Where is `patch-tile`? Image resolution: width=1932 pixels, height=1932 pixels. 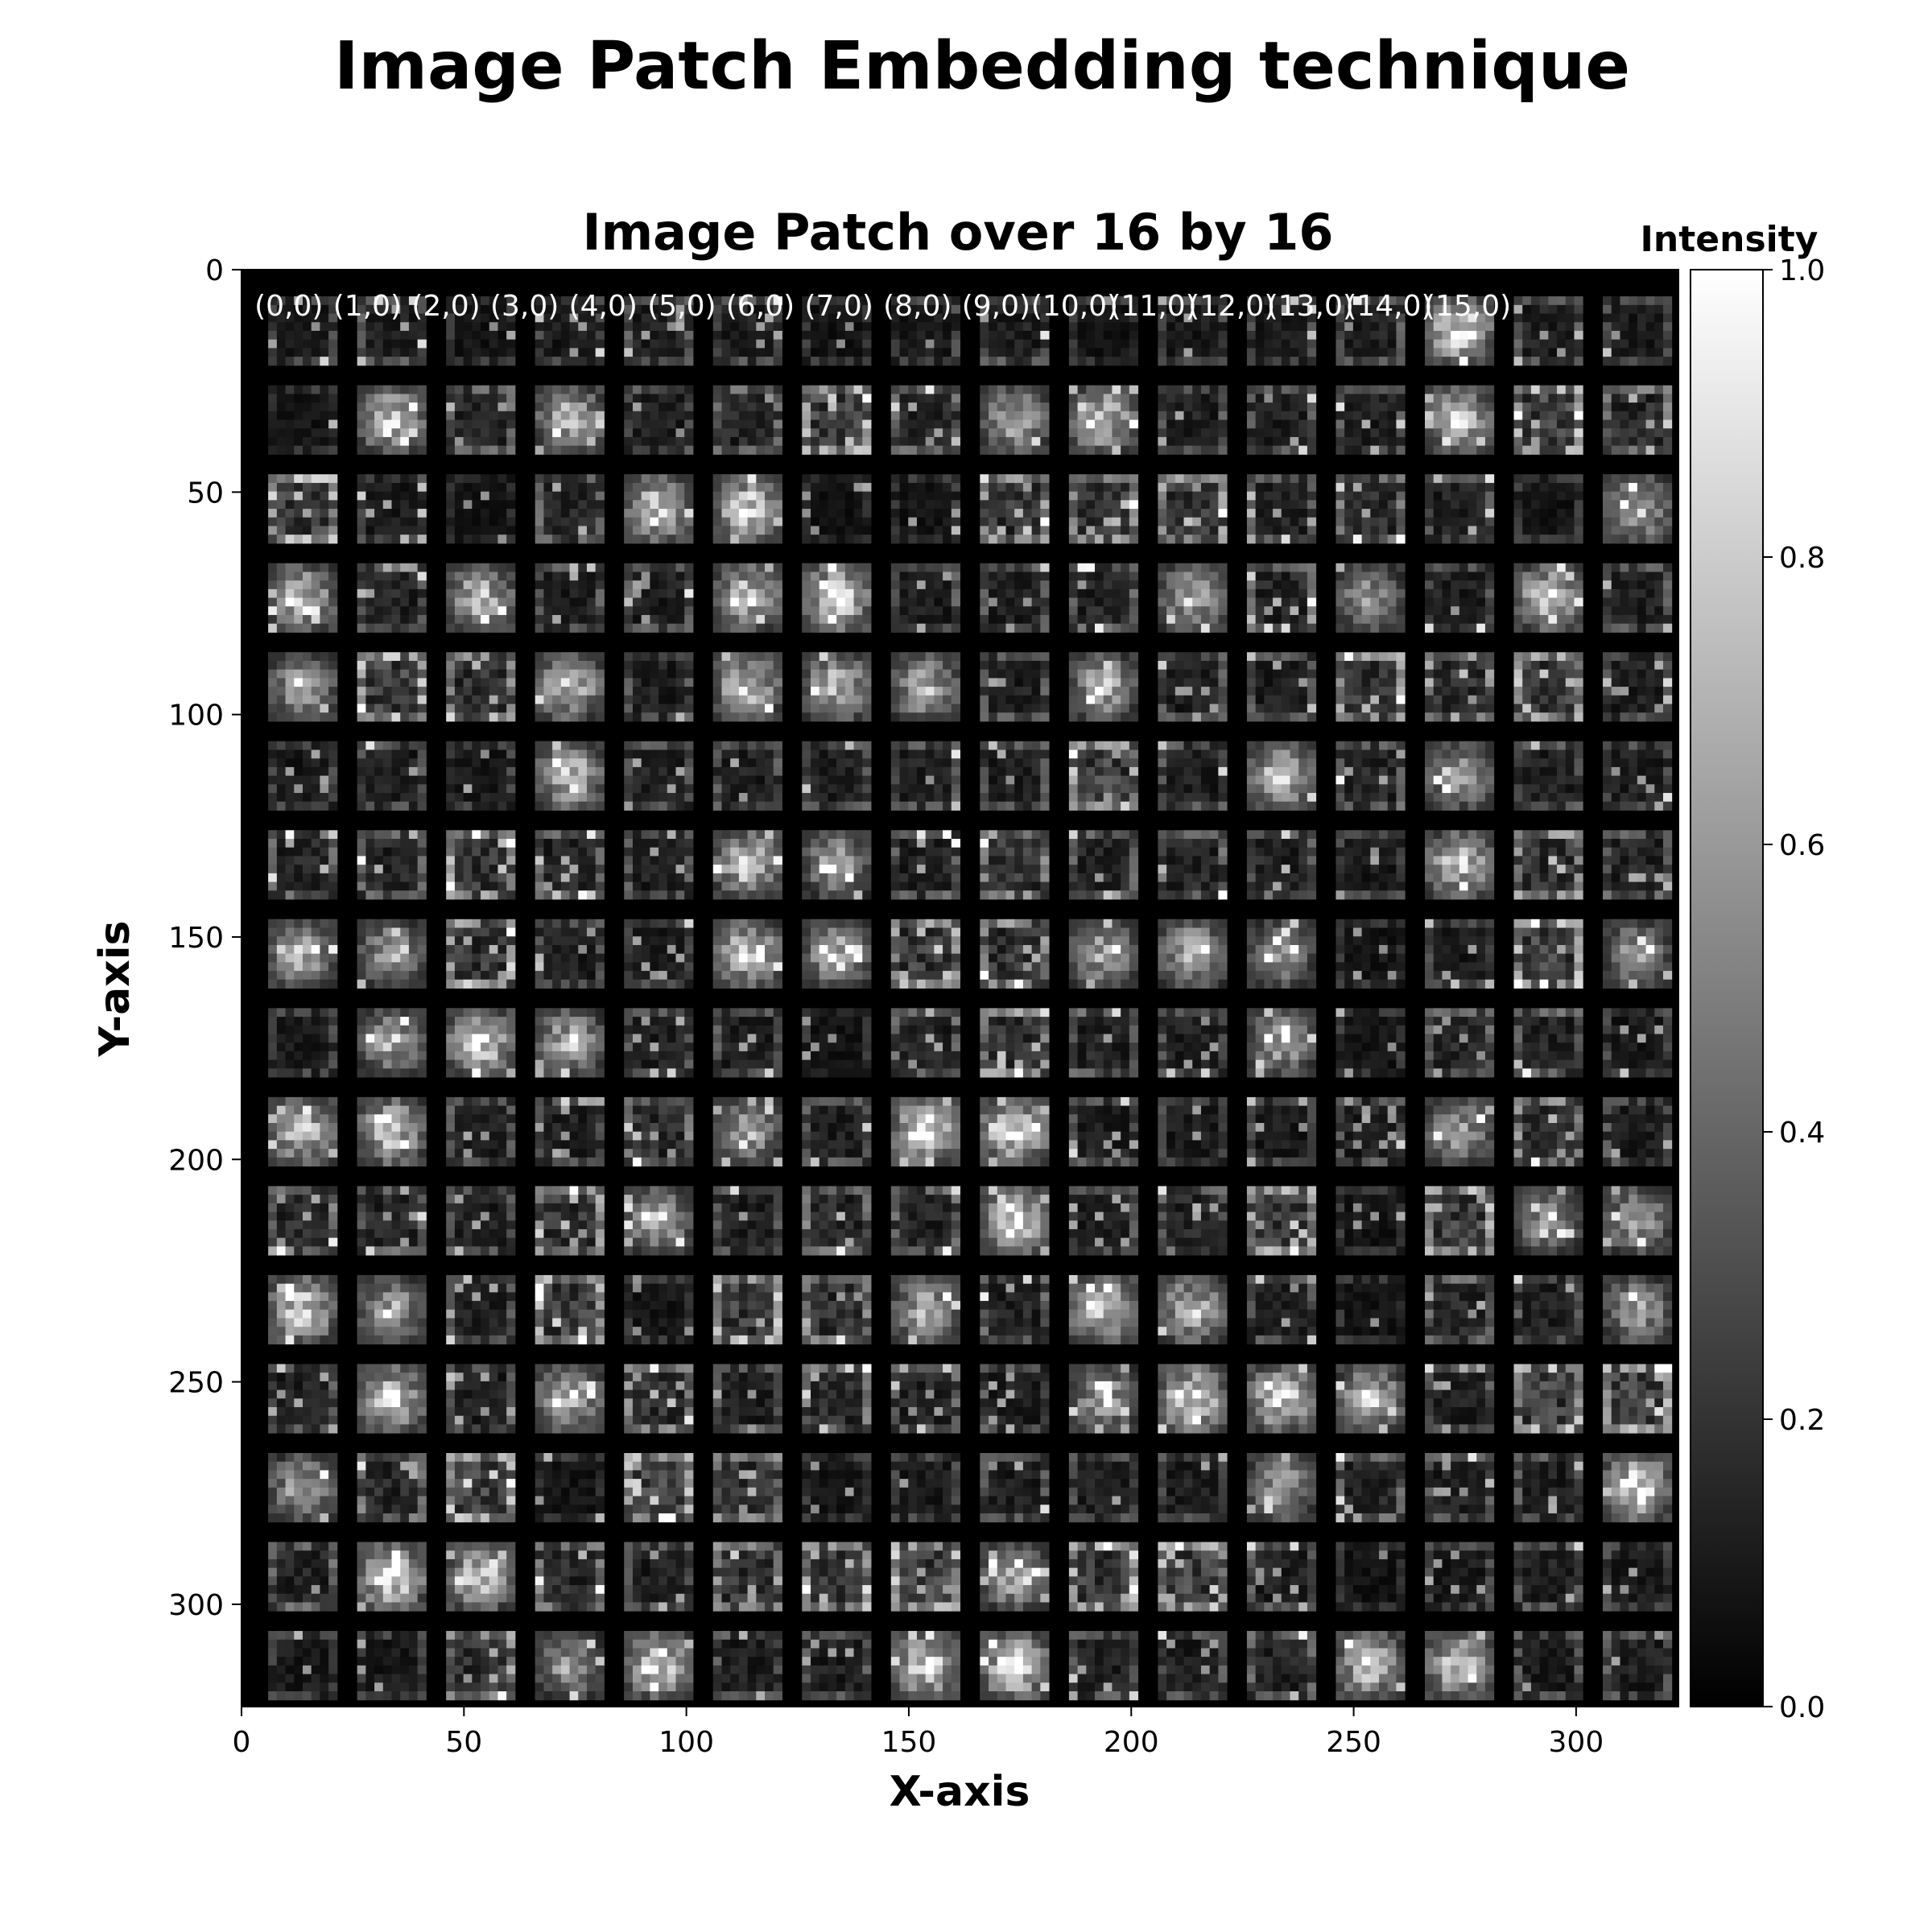
patch-tile is located at coordinates (481, 420).